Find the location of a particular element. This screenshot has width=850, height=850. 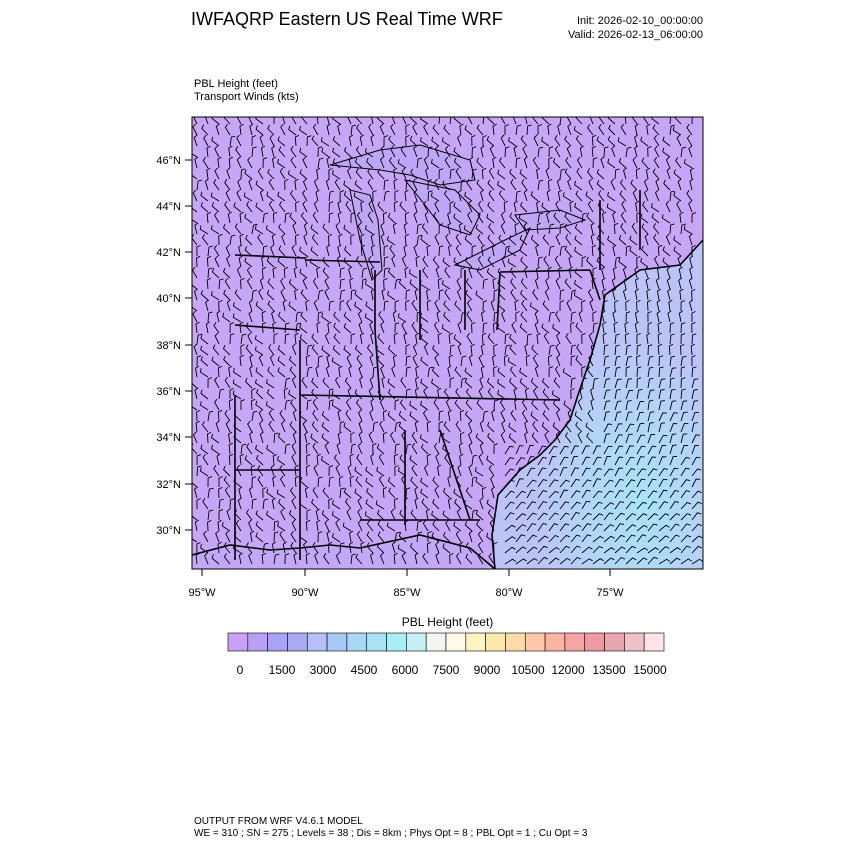

lon-label: 80°W is located at coordinates (509, 593).